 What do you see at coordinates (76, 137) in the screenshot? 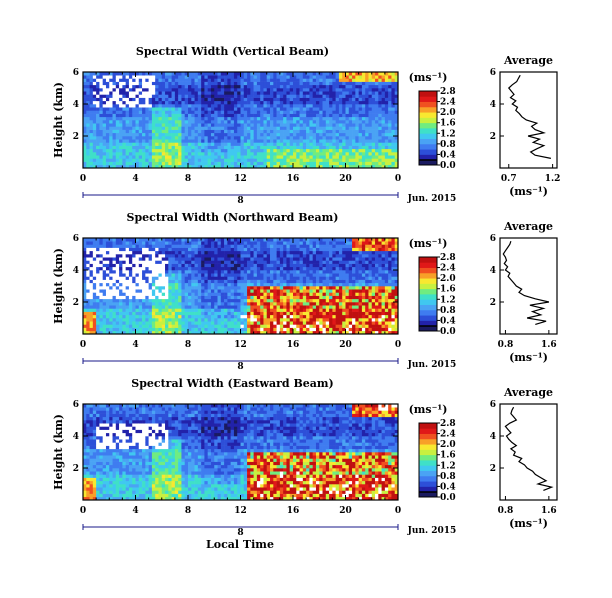
I see `y-tick-label: 2` at bounding box center [76, 137].